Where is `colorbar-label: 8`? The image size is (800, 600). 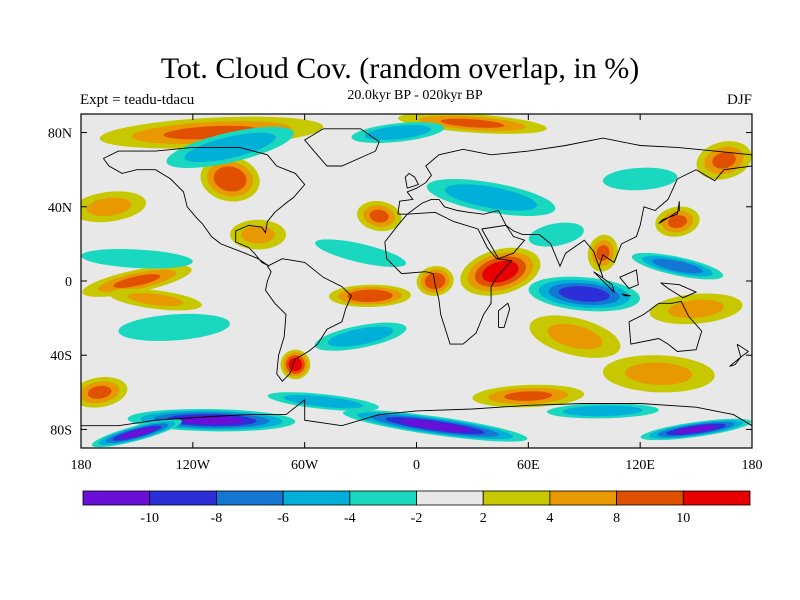 colorbar-label: 8 is located at coordinates (616, 518).